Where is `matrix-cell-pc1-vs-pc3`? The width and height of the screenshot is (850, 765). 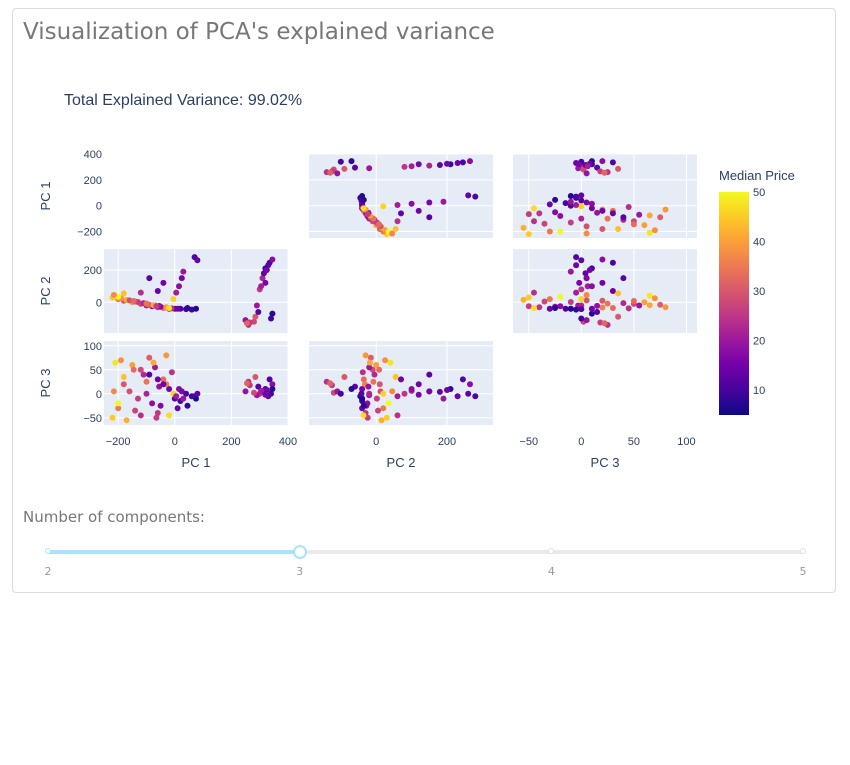
matrix-cell-pc1-vs-pc3 is located at coordinates (605, 195).